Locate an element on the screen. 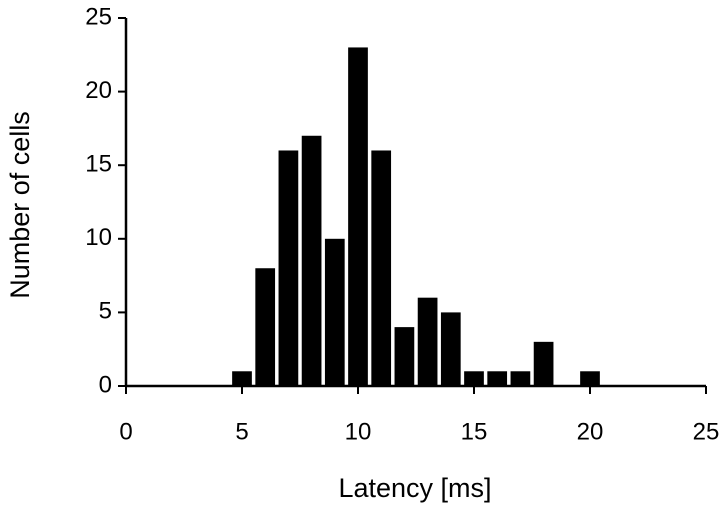 The image size is (720, 508). y-tick-label: 25 is located at coordinates (98, 16).